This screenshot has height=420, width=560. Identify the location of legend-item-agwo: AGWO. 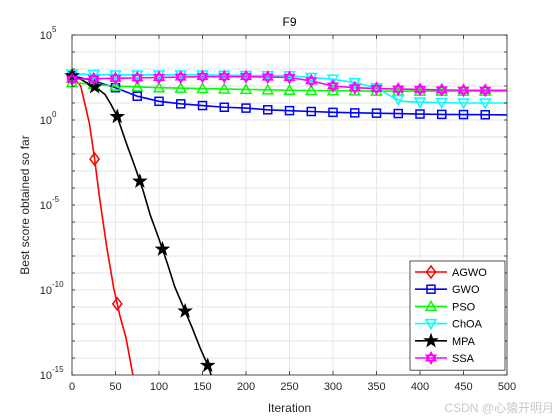
(451, 272).